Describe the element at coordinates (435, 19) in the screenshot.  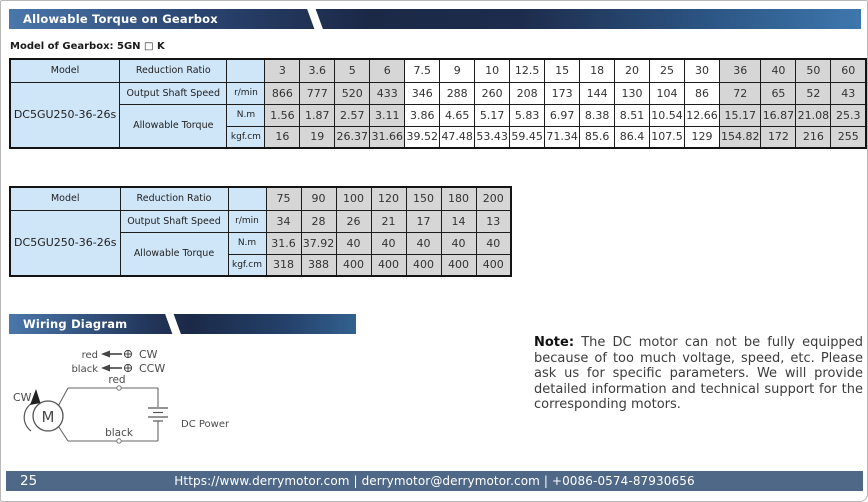
I see `torque-section-banner: Allowable Torque on Gearbox` at that location.